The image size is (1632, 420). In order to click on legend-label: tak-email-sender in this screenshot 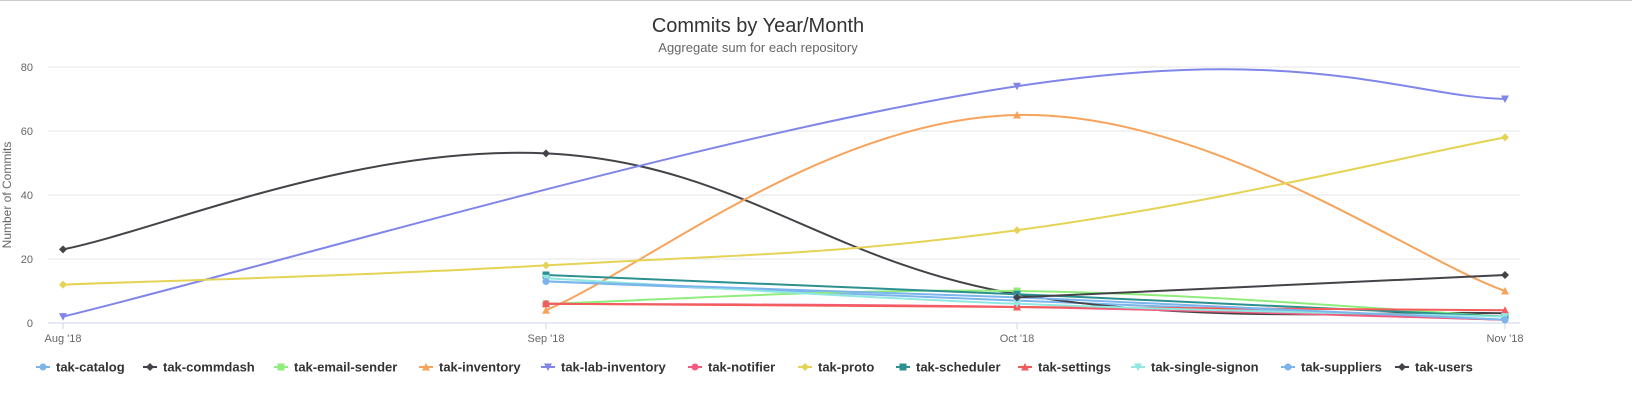, I will do `click(345, 367)`.